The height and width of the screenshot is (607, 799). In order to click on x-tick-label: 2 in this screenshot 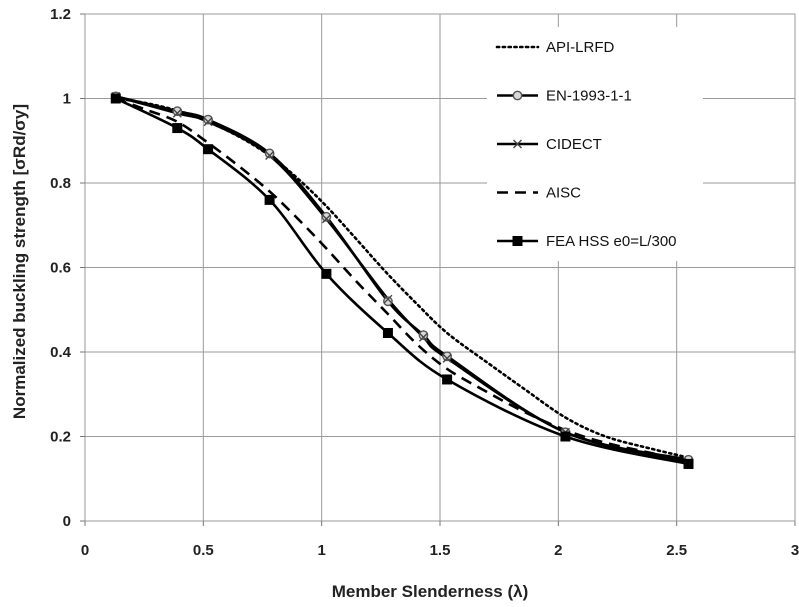, I will do `click(558, 550)`.